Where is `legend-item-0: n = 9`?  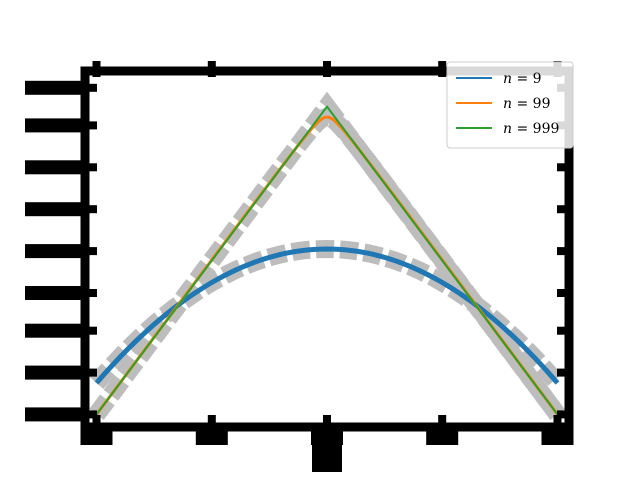 legend-item-0: n = 9 is located at coordinates (499, 79).